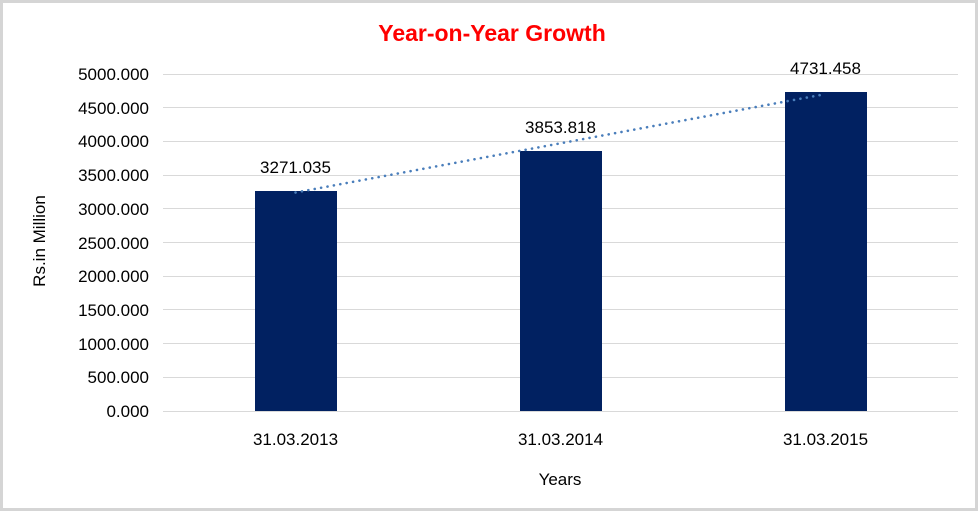  I want to click on y-tick-label: 5000.000, so click(113, 74).